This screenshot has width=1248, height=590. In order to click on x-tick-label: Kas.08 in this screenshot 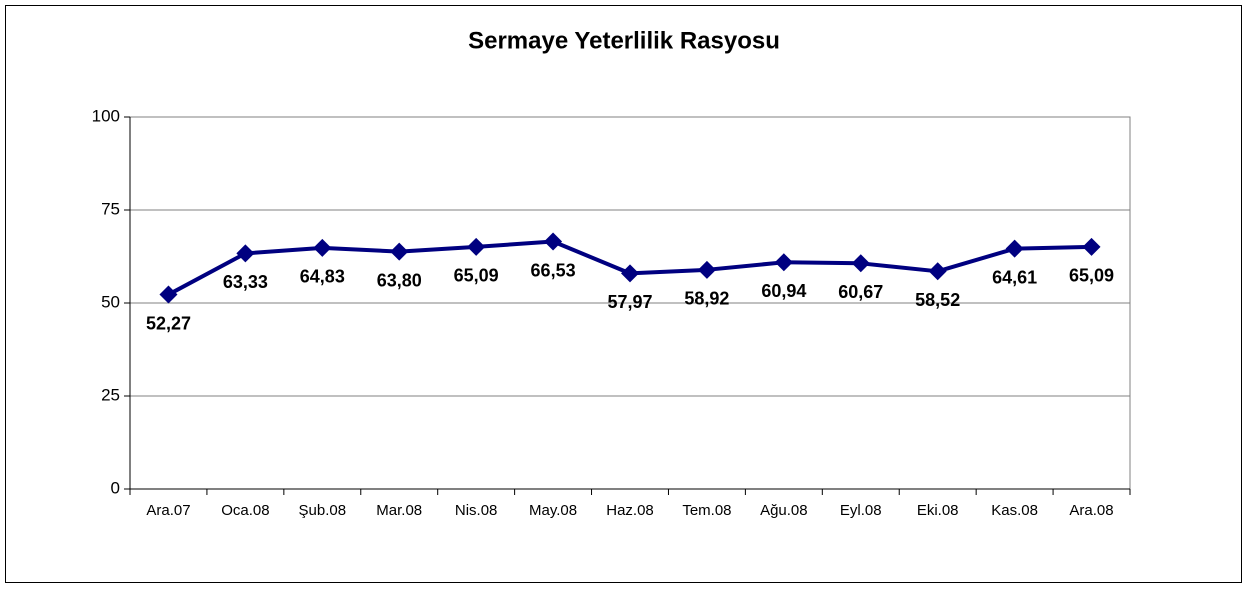, I will do `click(1014, 510)`.